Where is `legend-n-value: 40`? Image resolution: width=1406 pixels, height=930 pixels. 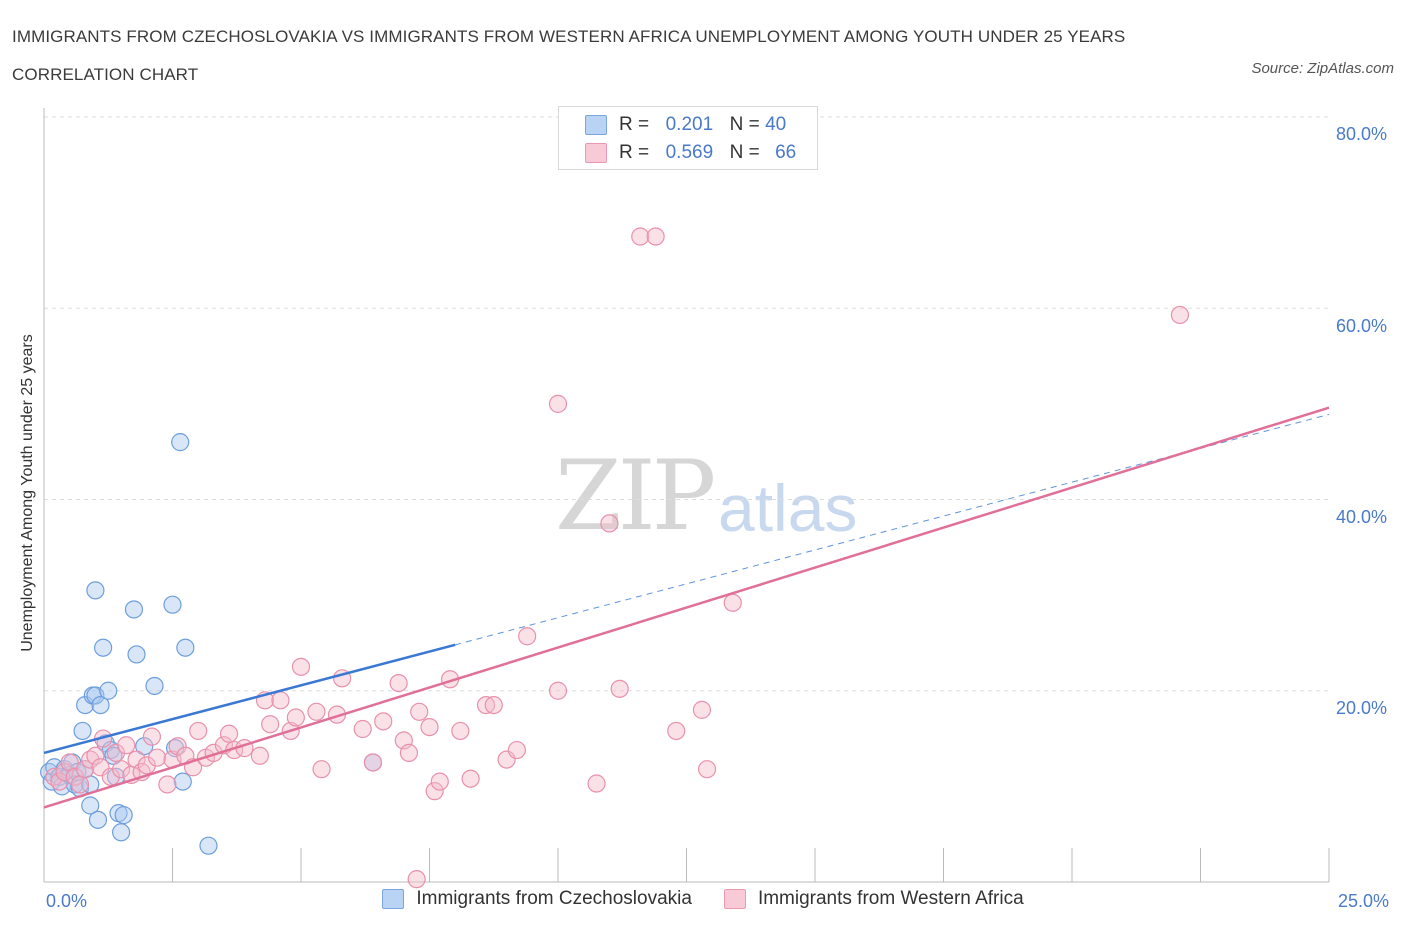
legend-n-value: 40 is located at coordinates (776, 124).